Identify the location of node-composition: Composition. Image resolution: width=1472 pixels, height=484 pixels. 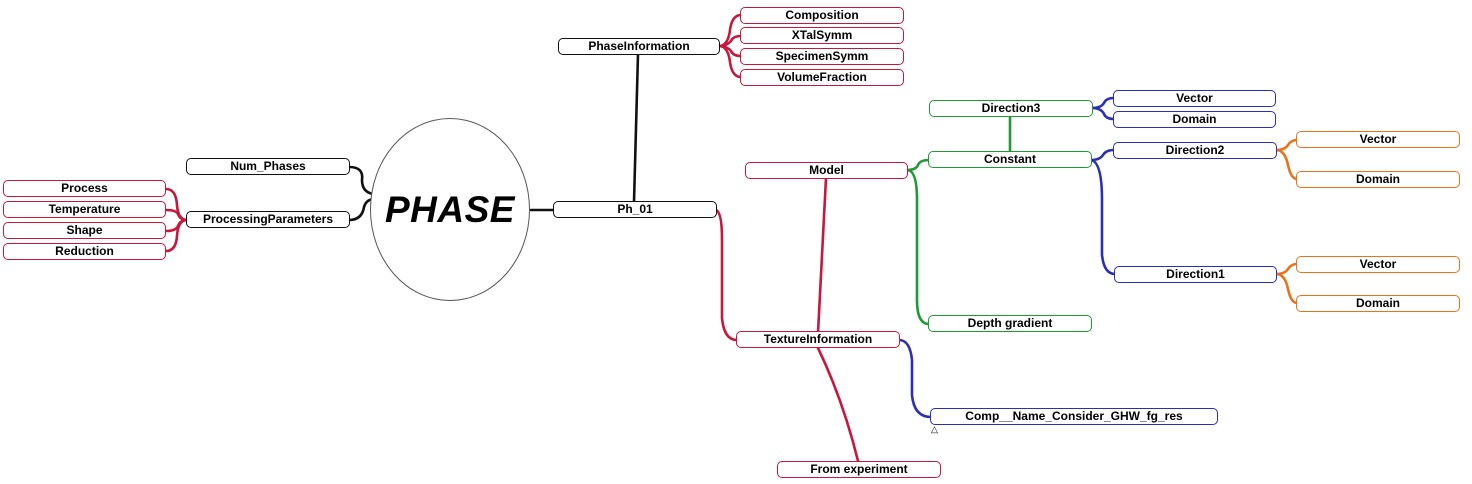
(822, 15).